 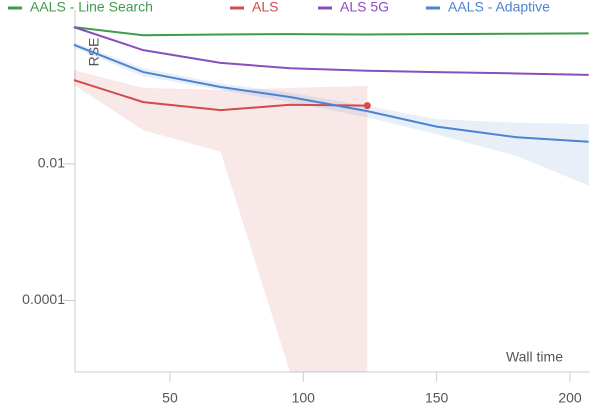 What do you see at coordinates (51, 163) in the screenshot?
I see `y-tick-label: 0.01` at bounding box center [51, 163].